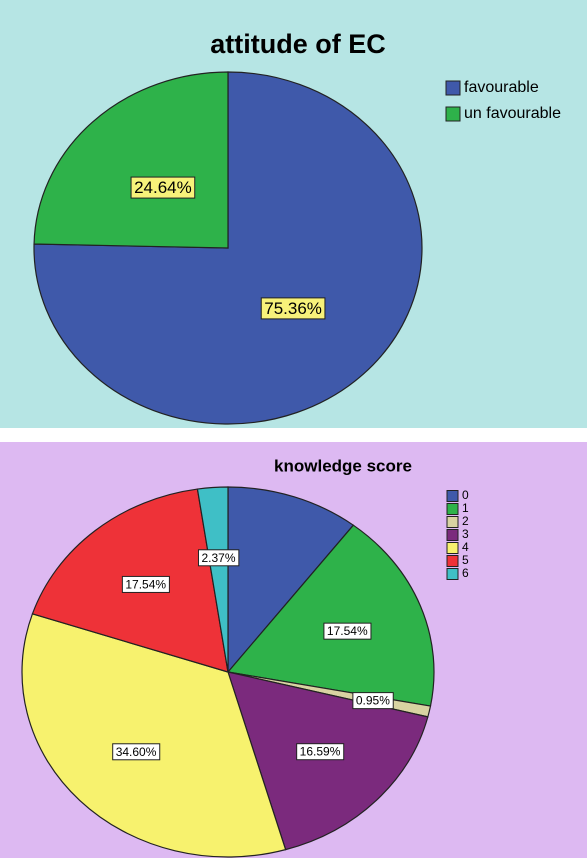  What do you see at coordinates (465, 573) in the screenshot?
I see `legend-label: 6` at bounding box center [465, 573].